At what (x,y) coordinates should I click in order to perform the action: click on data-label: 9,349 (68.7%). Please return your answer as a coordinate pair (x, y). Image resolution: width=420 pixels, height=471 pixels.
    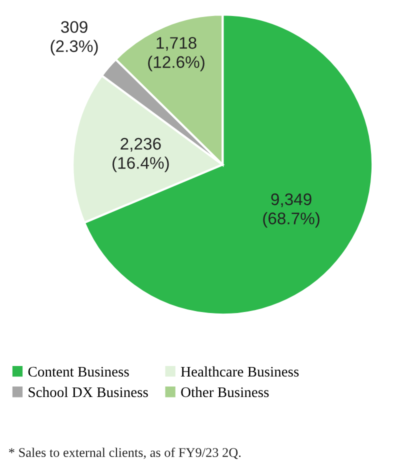
    Looking at the image, I should click on (291, 210).